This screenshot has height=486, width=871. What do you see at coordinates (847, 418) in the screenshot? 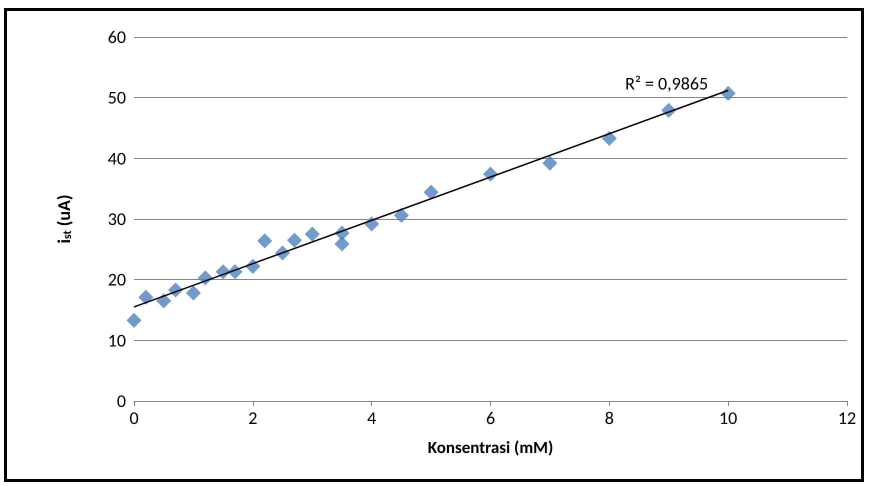
I see `x-tick-label: 12` at bounding box center [847, 418].